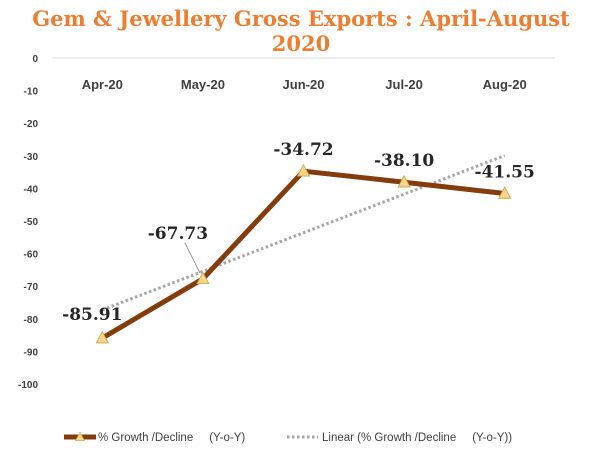 The width and height of the screenshot is (602, 454). Describe the element at coordinates (31, 287) in the screenshot. I see `y-tick-label: -70` at that location.